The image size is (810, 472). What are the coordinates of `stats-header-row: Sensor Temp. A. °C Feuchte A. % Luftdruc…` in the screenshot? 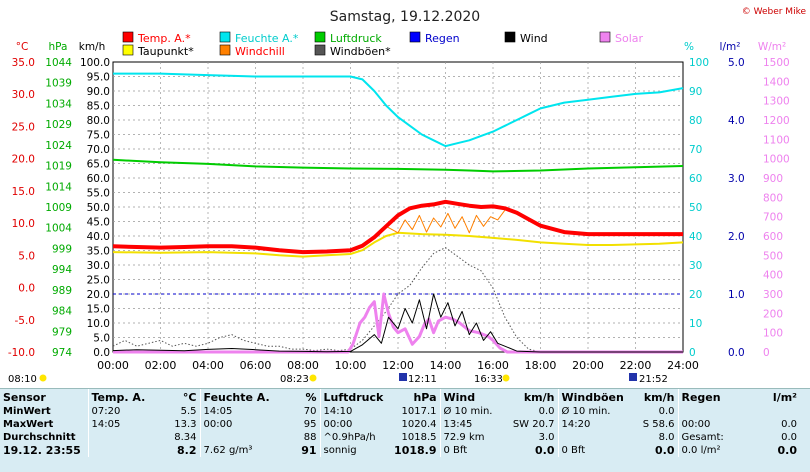 It's located at (400, 397).